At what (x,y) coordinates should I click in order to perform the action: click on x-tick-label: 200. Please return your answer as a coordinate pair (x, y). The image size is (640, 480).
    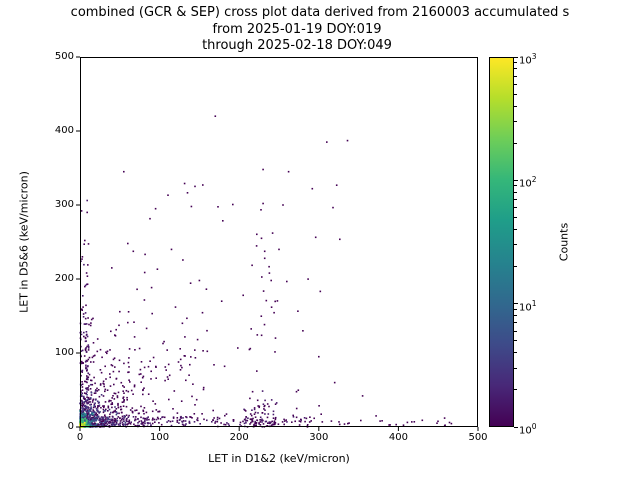
    Looking at the image, I should click on (239, 437).